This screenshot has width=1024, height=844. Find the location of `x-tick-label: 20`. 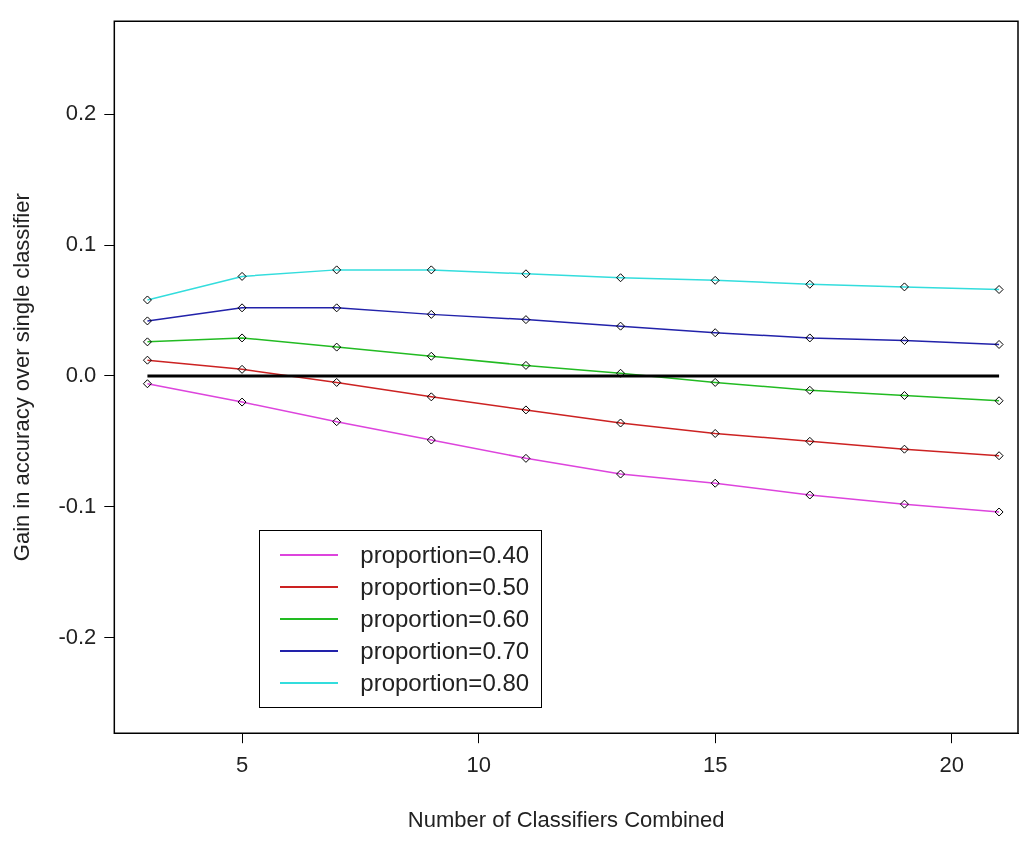

x-tick-label: 20 is located at coordinates (951, 765).